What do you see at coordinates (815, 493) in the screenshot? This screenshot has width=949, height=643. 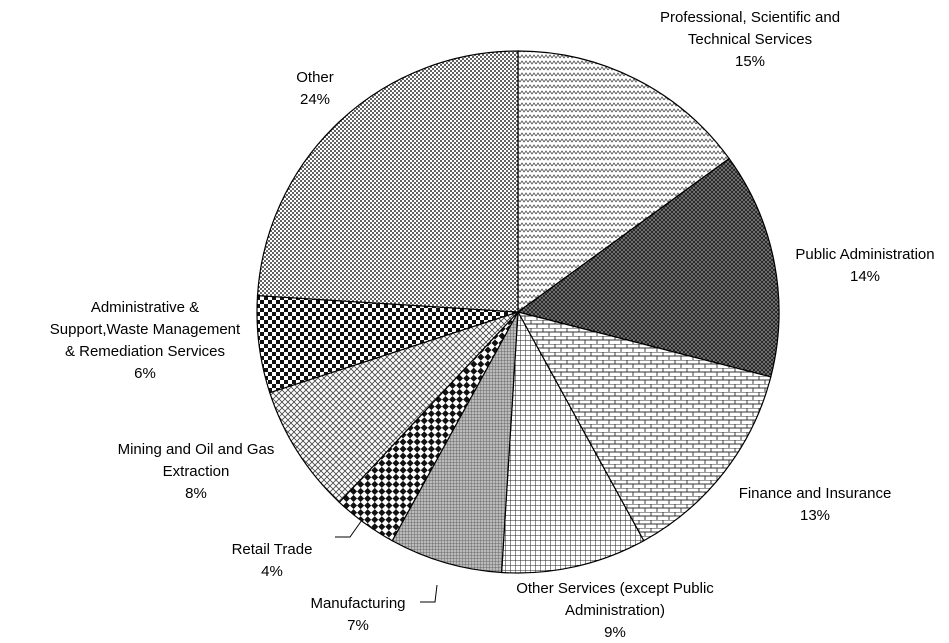 I see `category-name: Finance and Insurance` at bounding box center [815, 493].